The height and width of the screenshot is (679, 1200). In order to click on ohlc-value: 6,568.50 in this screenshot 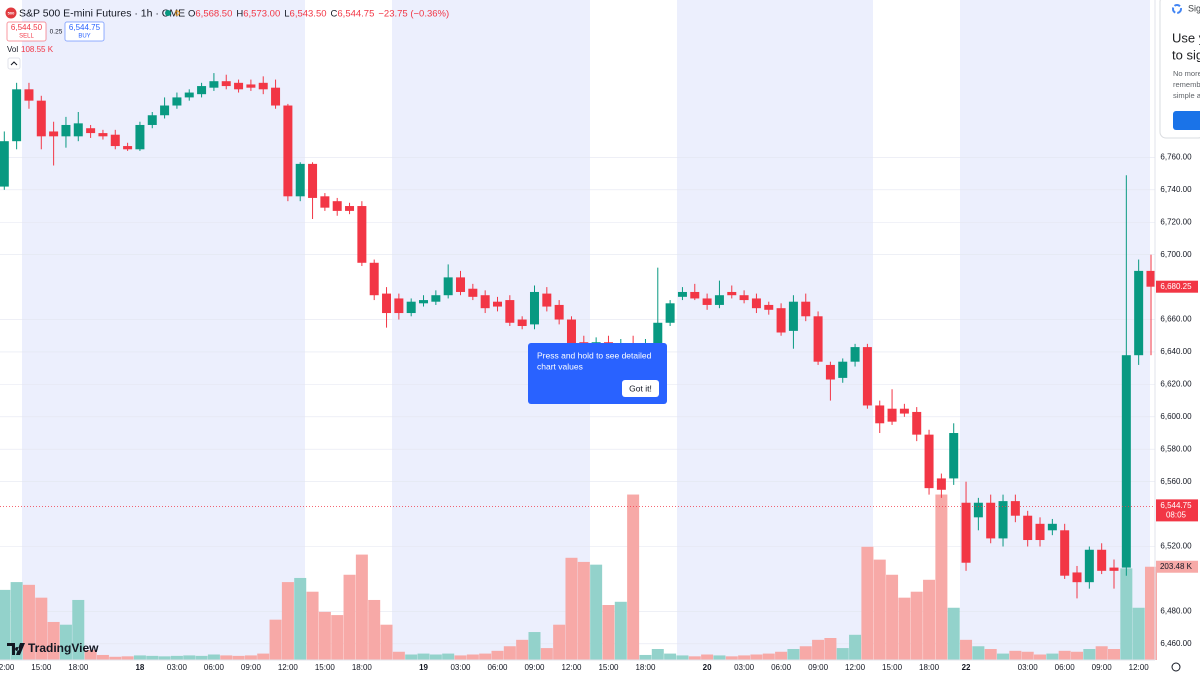, I will do `click(213, 13)`.